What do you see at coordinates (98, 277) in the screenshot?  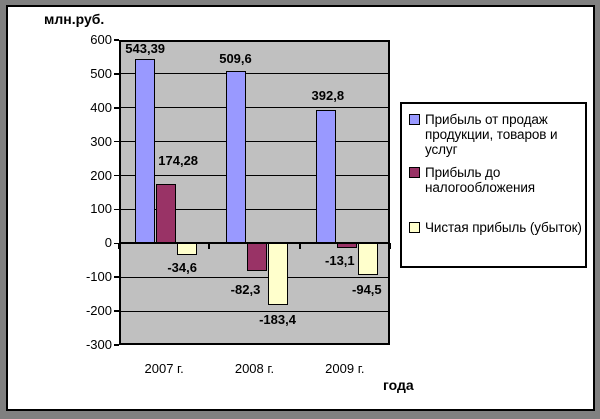 I see `y-tick-label: -100` at bounding box center [98, 277].